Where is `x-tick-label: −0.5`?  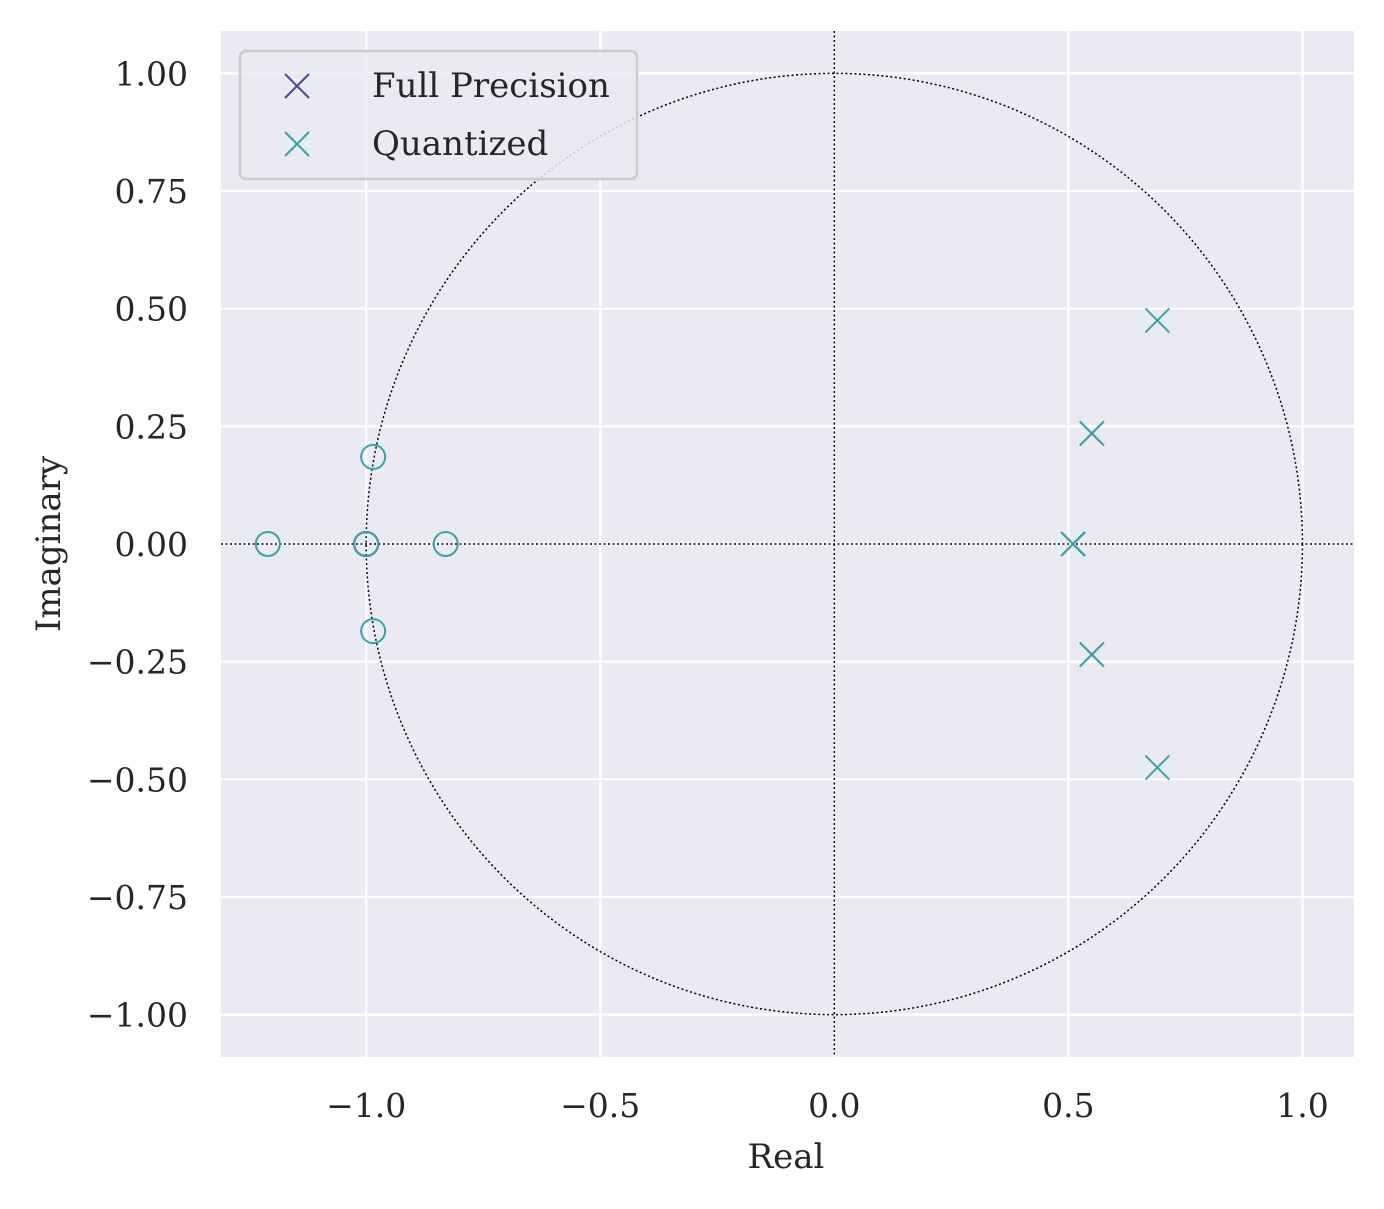 x-tick-label: −0.5 is located at coordinates (600, 1105).